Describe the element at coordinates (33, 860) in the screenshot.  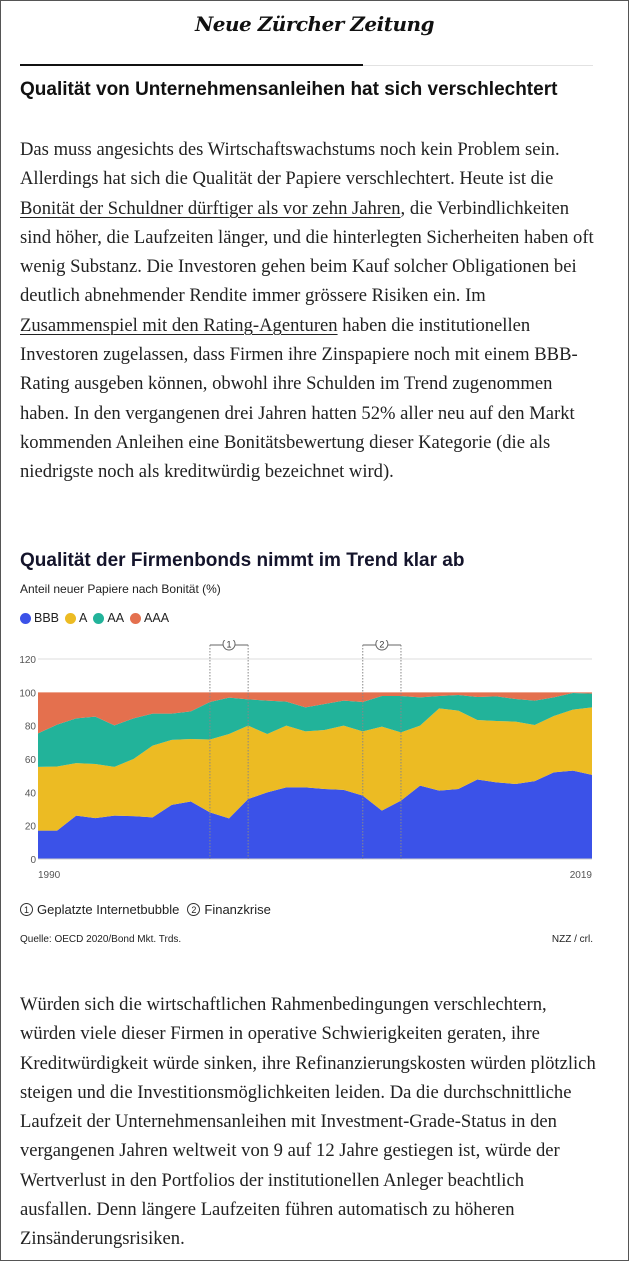
I see `y-tick-label: 0` at that location.